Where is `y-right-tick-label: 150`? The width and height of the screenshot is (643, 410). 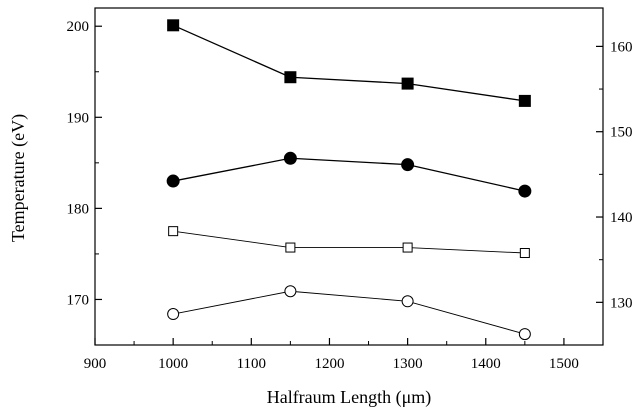
y-right-tick-label: 150 is located at coordinates (621, 133).